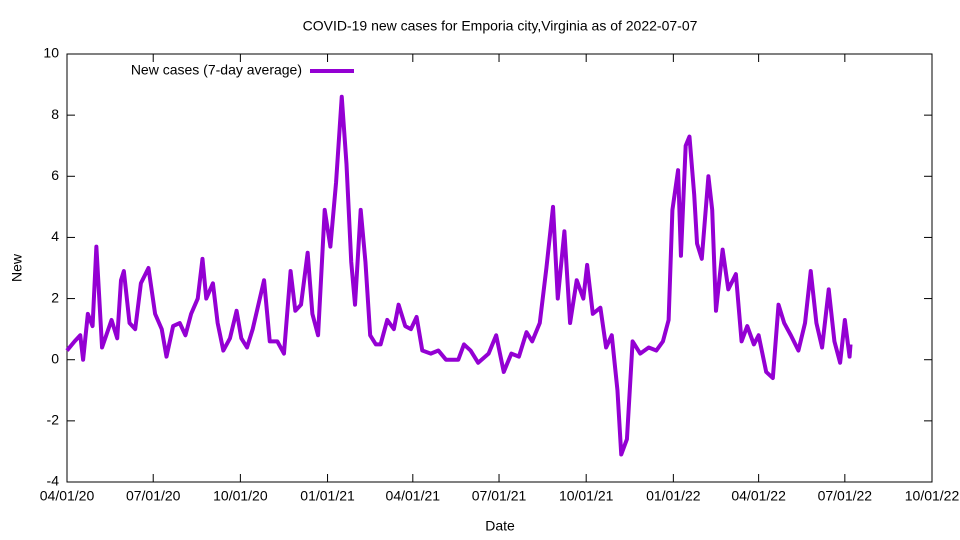 The height and width of the screenshot is (540, 960). What do you see at coordinates (55, 175) in the screenshot?
I see `y-tick-label: 6` at bounding box center [55, 175].